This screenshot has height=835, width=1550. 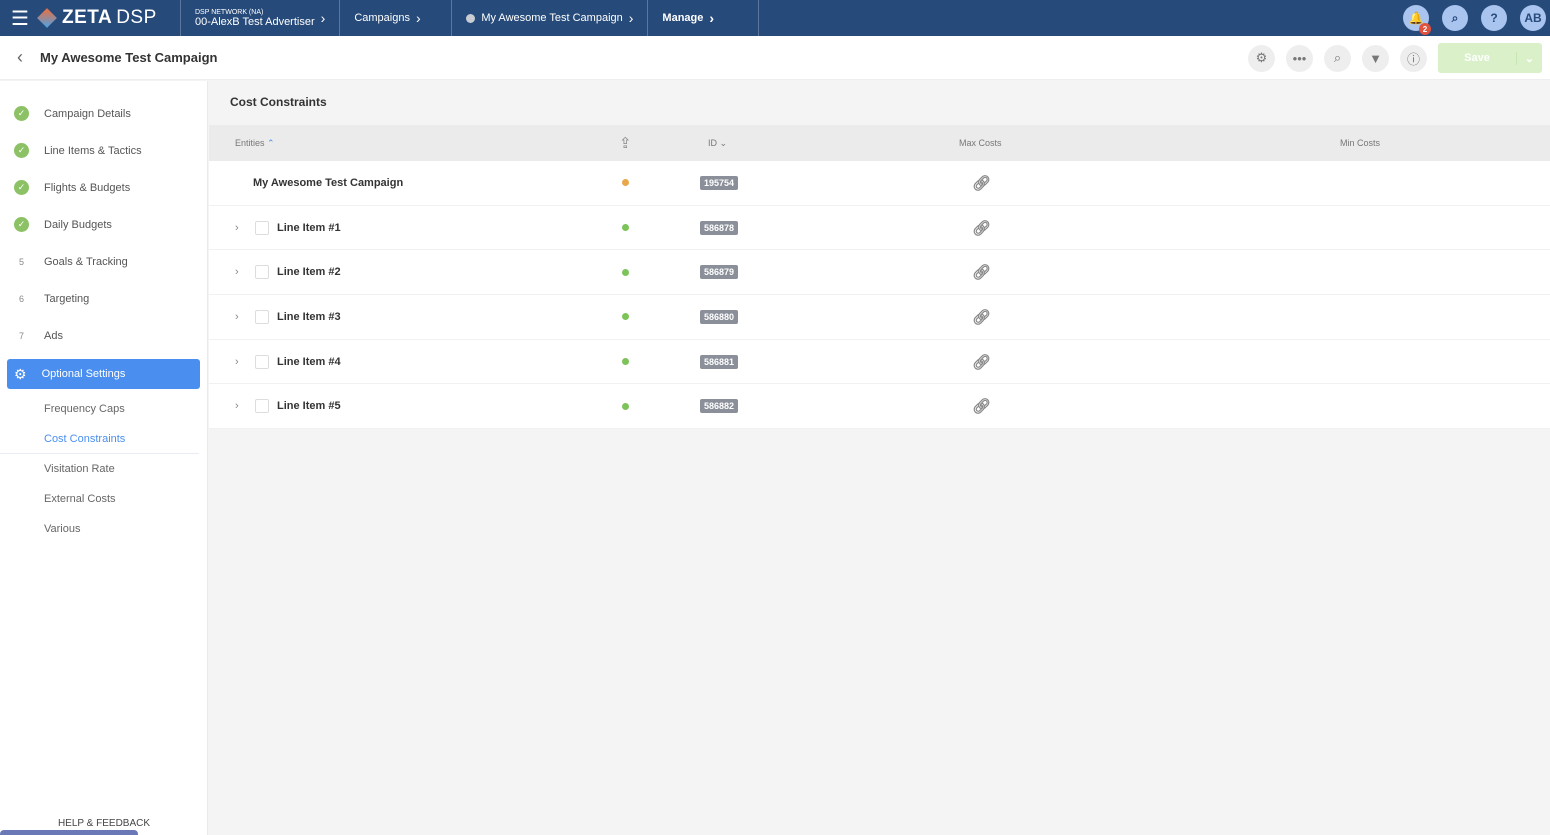 I want to click on sidebar-item-step: ✓ Campaign Details, so click(x=103, y=113).